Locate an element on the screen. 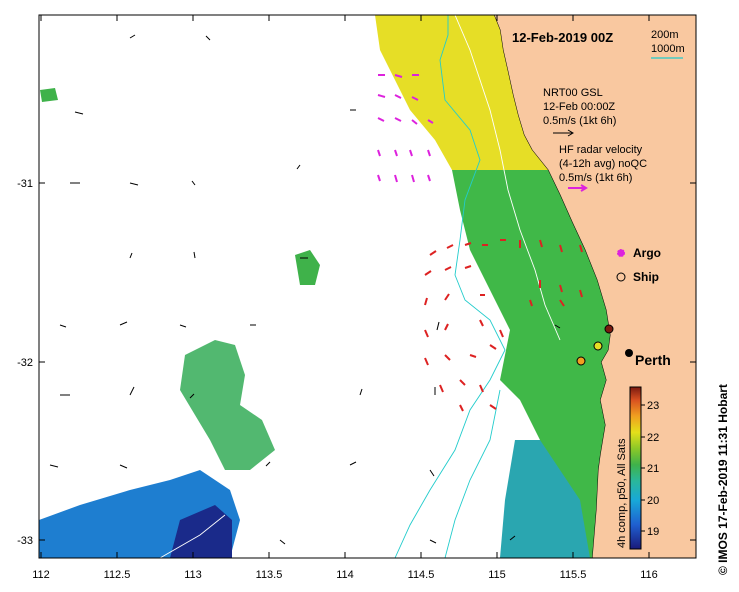 The width and height of the screenshot is (739, 592). x-tick-label: 112.5 is located at coordinates (117, 575).